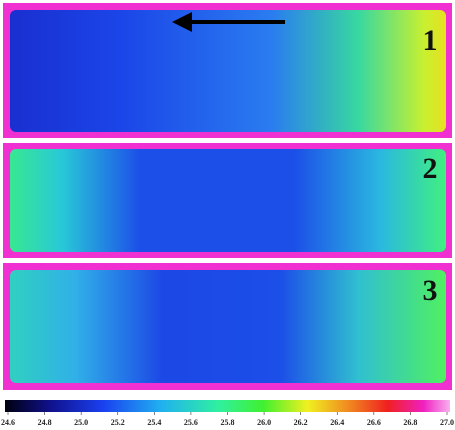 Image resolution: width=455 pixels, height=430 pixels. I want to click on colorbar-tick-label: 26.0, so click(264, 422).